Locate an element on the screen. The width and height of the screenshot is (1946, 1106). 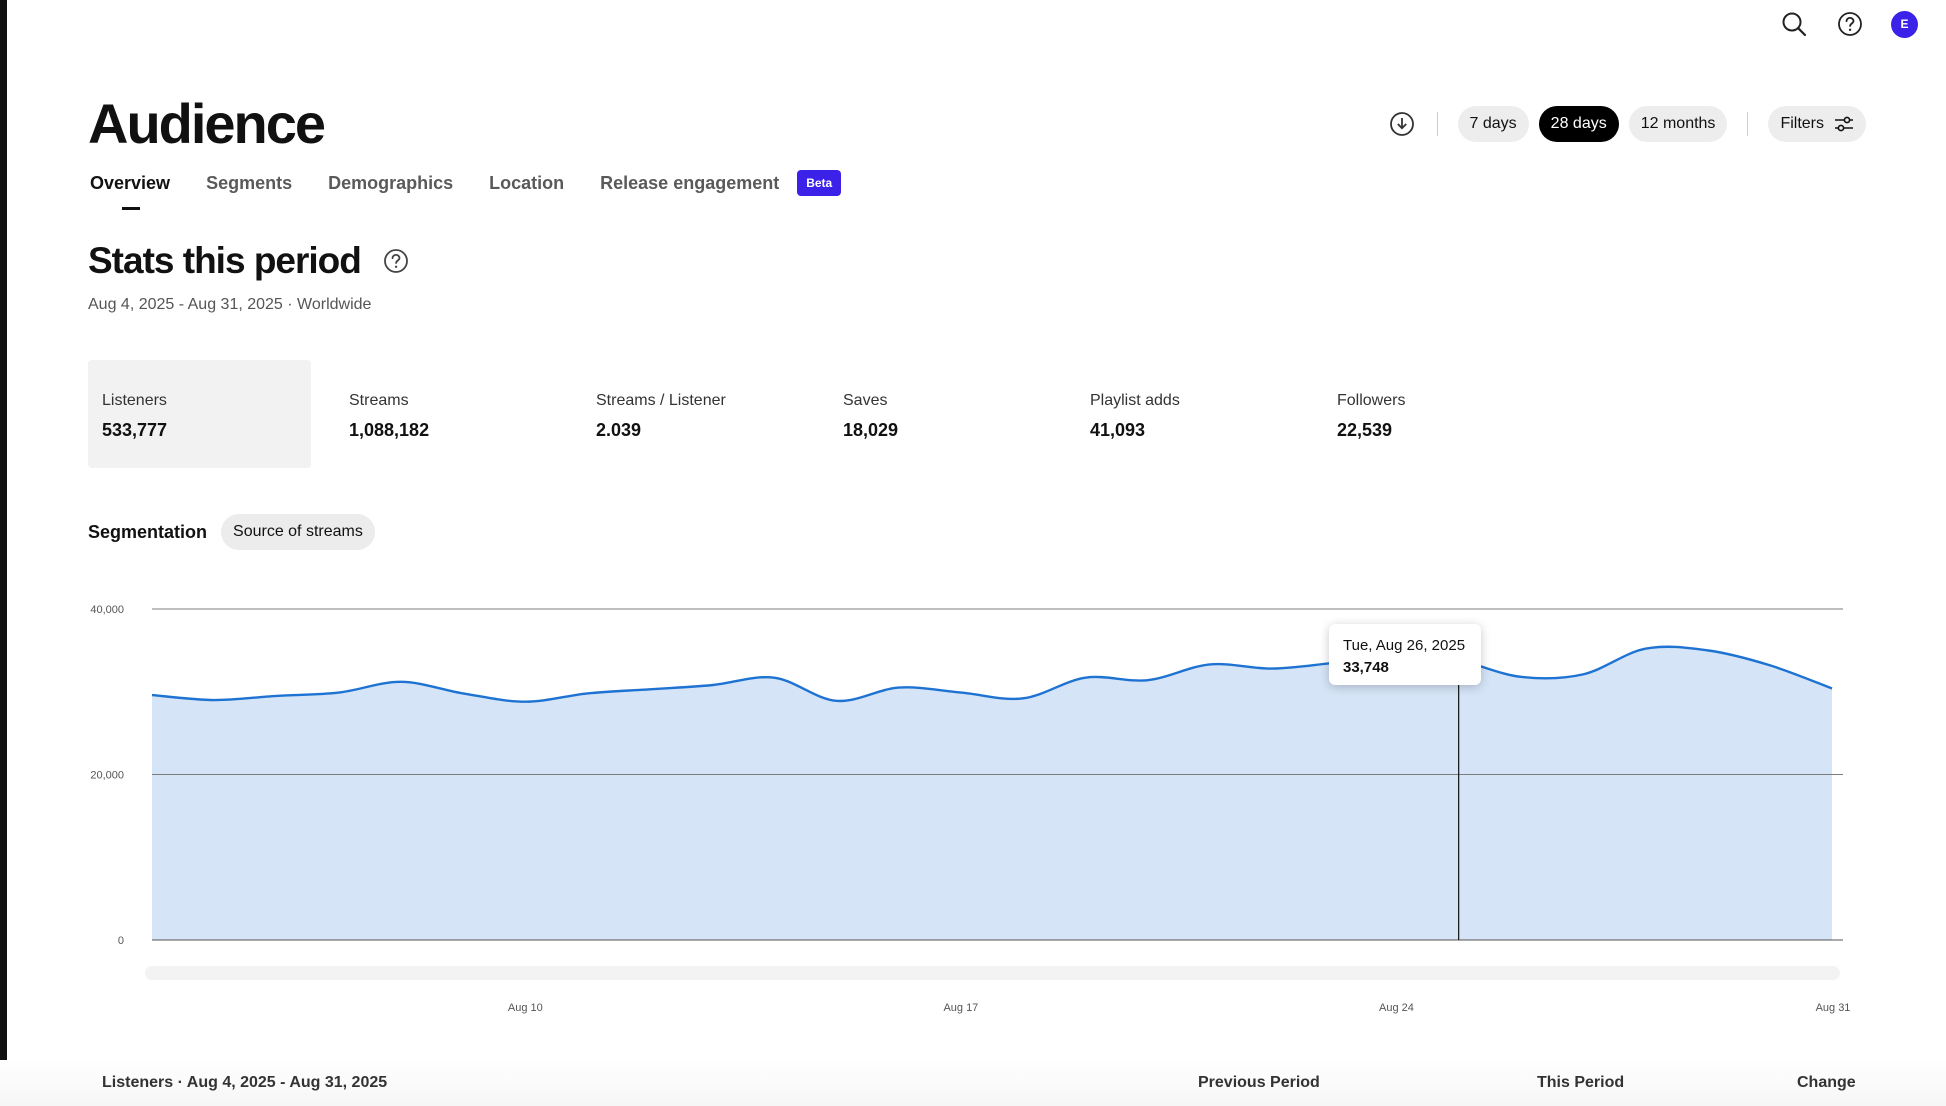
tab-segments: Segments is located at coordinates (249, 183).